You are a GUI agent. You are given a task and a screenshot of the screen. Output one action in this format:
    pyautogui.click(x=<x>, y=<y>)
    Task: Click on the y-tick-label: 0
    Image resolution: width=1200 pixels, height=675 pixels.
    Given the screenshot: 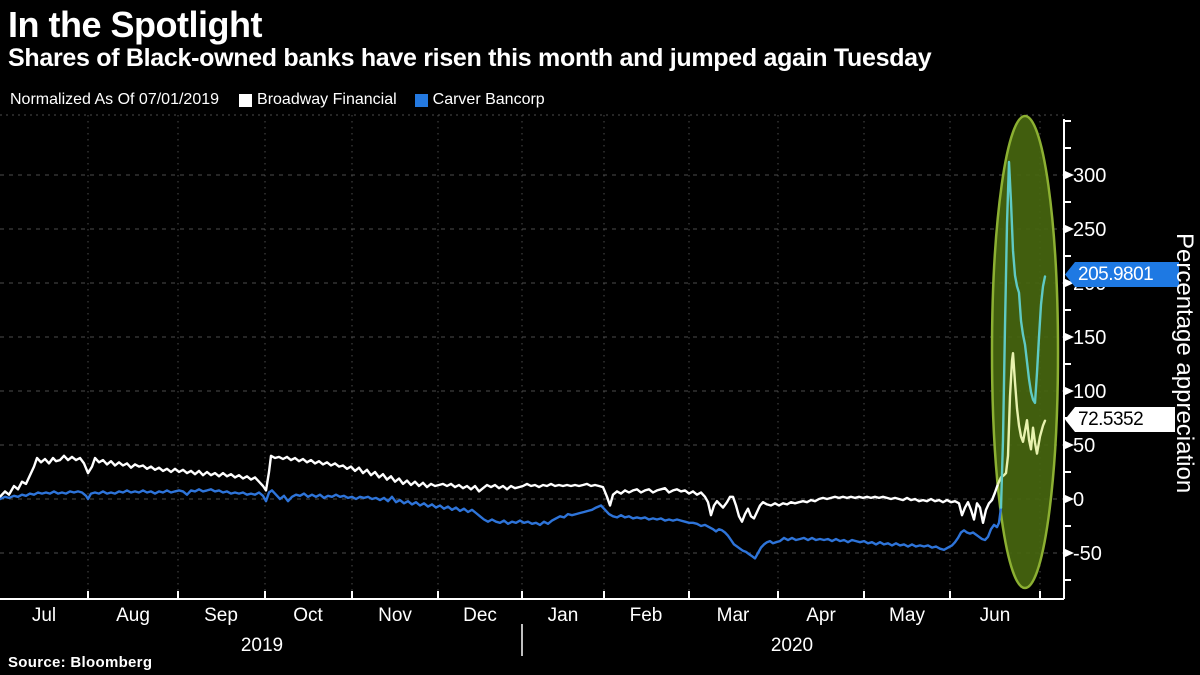 What is the action you would take?
    pyautogui.click(x=1078, y=500)
    